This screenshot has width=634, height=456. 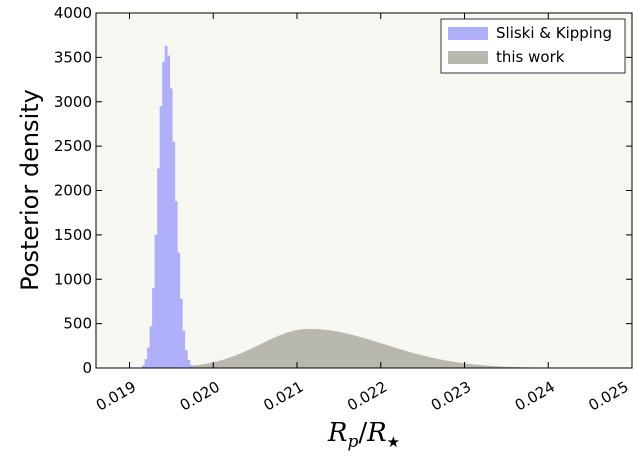 I want to click on y-axis-label: Posterior density, so click(x=30, y=190).